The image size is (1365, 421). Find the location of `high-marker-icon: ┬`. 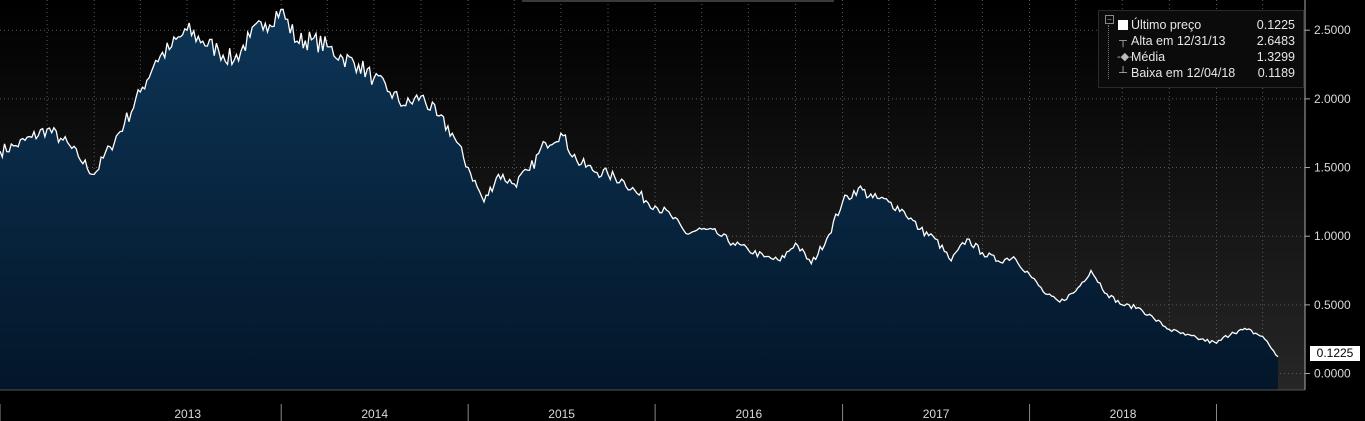

high-marker-icon: ┬ is located at coordinates (1123, 41).